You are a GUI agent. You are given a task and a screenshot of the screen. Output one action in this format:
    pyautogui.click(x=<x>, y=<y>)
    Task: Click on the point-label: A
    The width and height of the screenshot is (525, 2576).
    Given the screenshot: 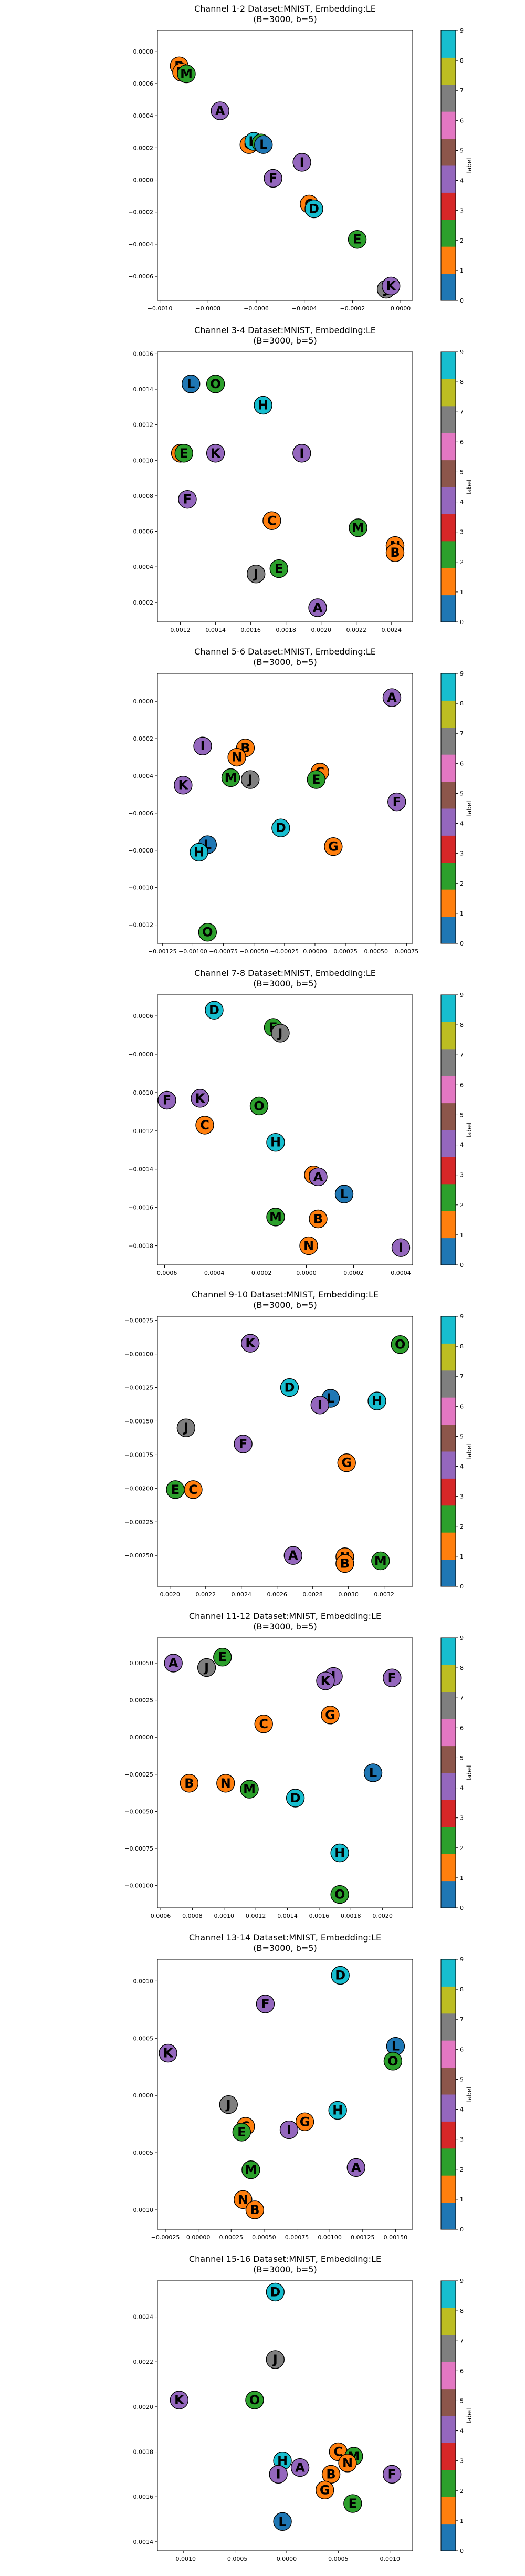 What is the action you would take?
    pyautogui.click(x=220, y=110)
    